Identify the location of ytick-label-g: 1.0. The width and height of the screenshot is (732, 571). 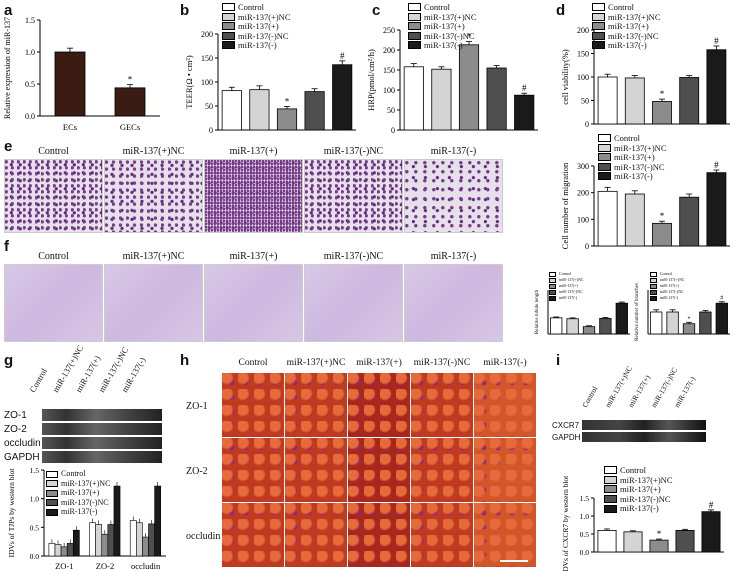
(35, 499).